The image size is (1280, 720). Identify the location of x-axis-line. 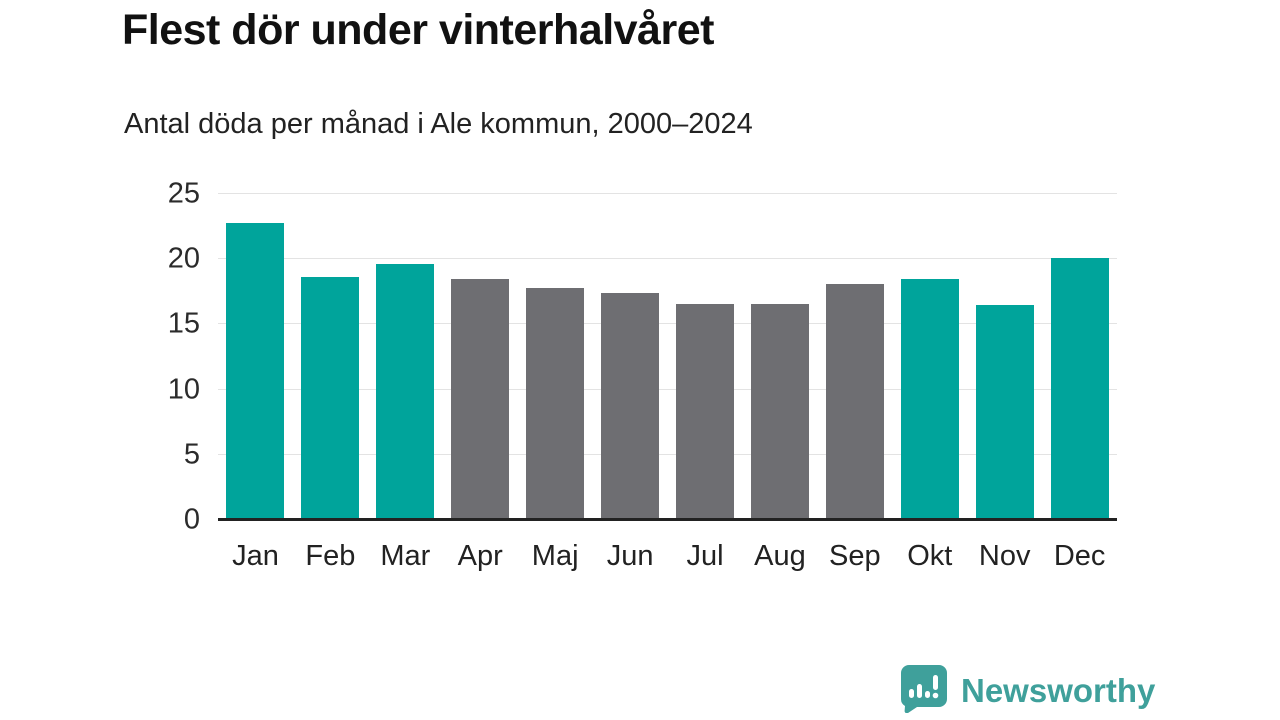
(667, 519).